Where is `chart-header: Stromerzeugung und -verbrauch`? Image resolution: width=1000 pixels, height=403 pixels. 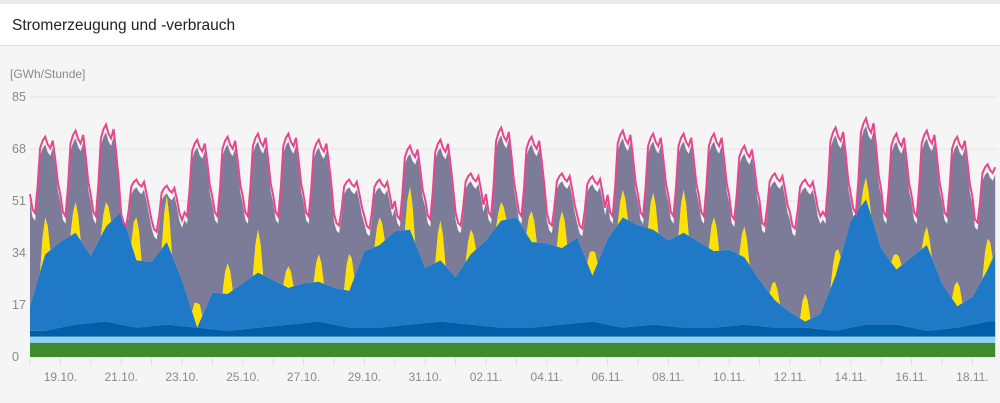
chart-header: Stromerzeugung und -verbrauch is located at coordinates (500, 25).